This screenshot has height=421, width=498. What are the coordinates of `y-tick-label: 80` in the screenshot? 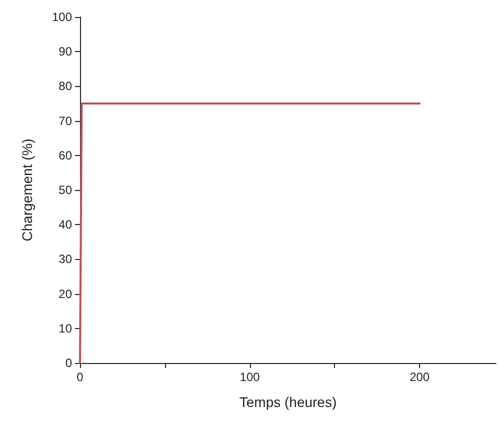 It's located at (65, 86).